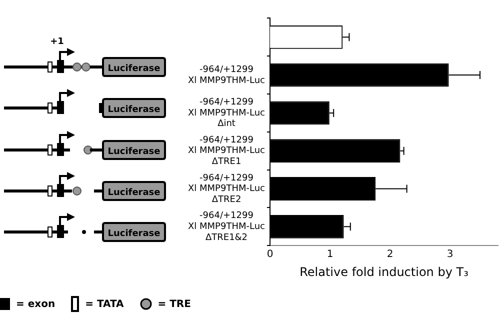 The height and width of the screenshot is (328, 500). What do you see at coordinates (390, 254) in the screenshot?
I see `x-tick-label: 2` at bounding box center [390, 254].